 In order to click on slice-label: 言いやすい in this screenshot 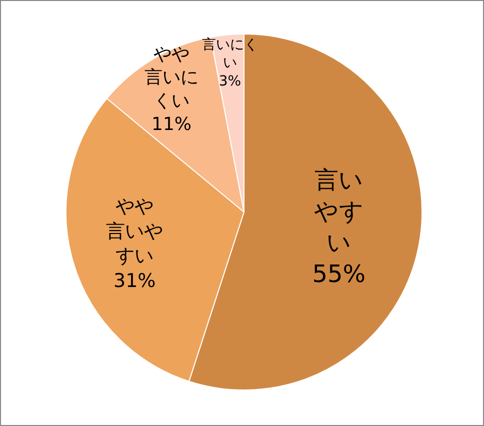, I will do `click(339, 211)`.